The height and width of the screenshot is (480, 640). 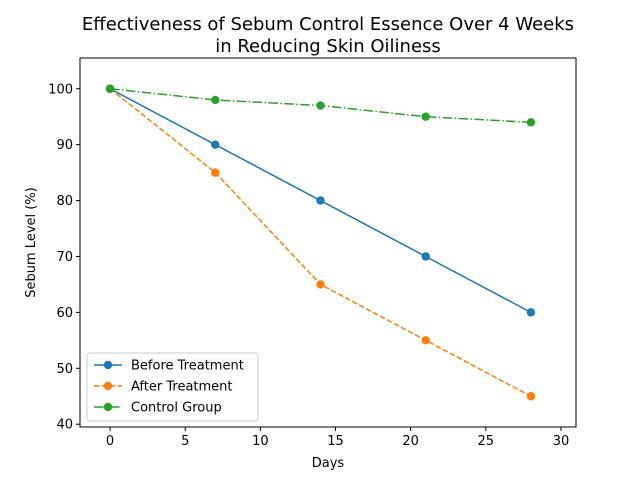 I want to click on y-tick-label: 40, so click(x=64, y=425).